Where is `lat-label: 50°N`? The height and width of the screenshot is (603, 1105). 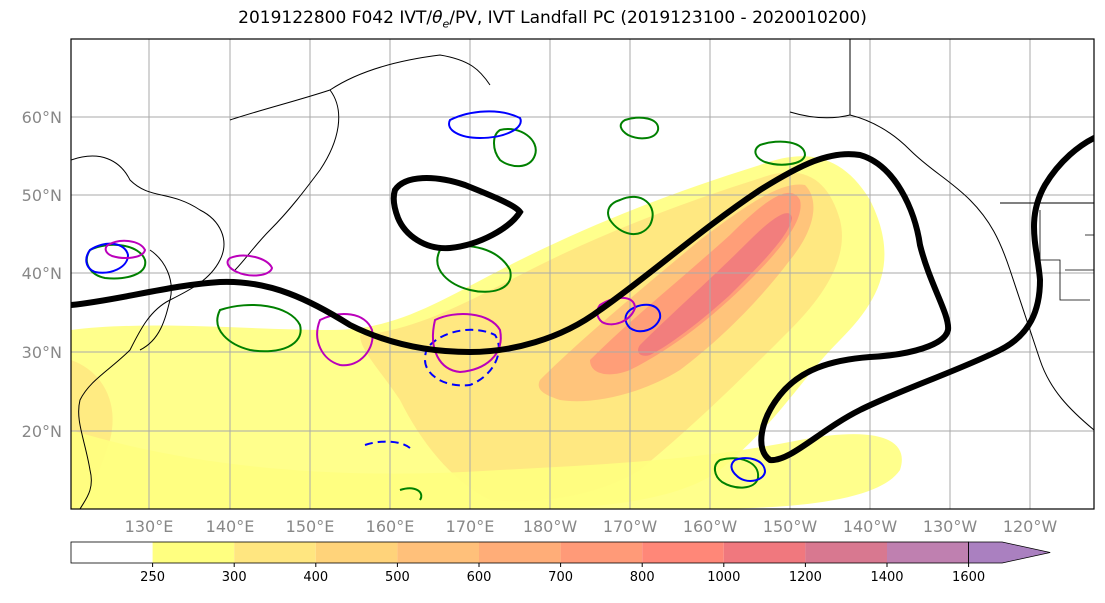 lat-label: 50°N is located at coordinates (42, 195).